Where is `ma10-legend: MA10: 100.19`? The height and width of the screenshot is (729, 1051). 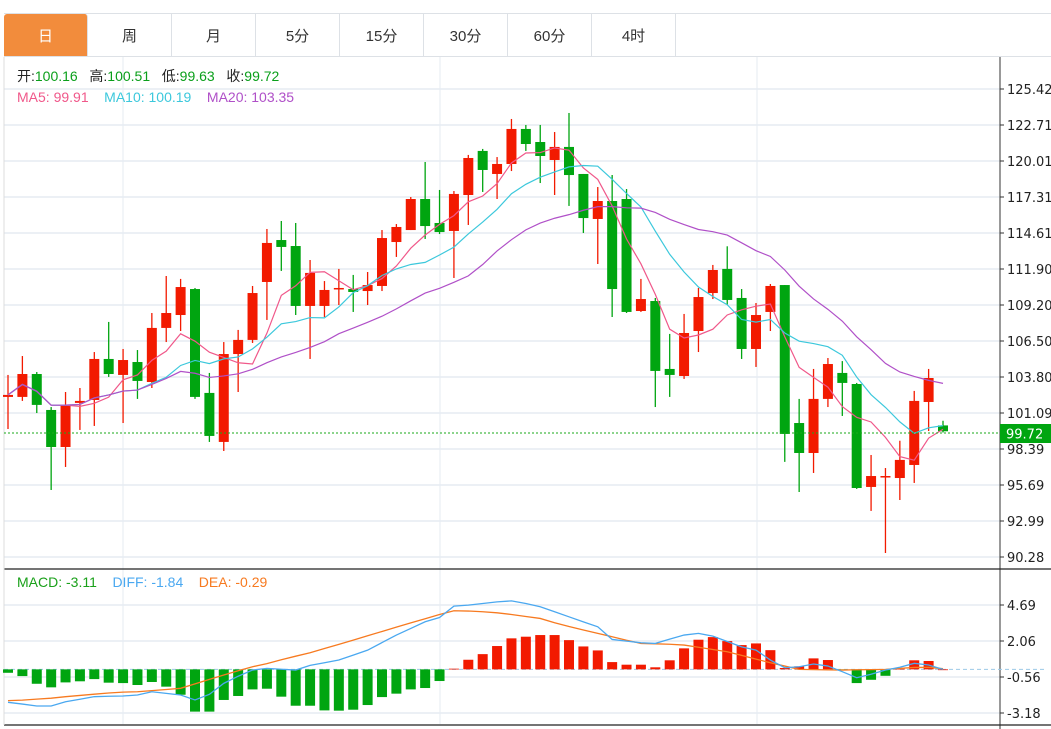
ma10-legend: MA10: 100.19 is located at coordinates (148, 97).